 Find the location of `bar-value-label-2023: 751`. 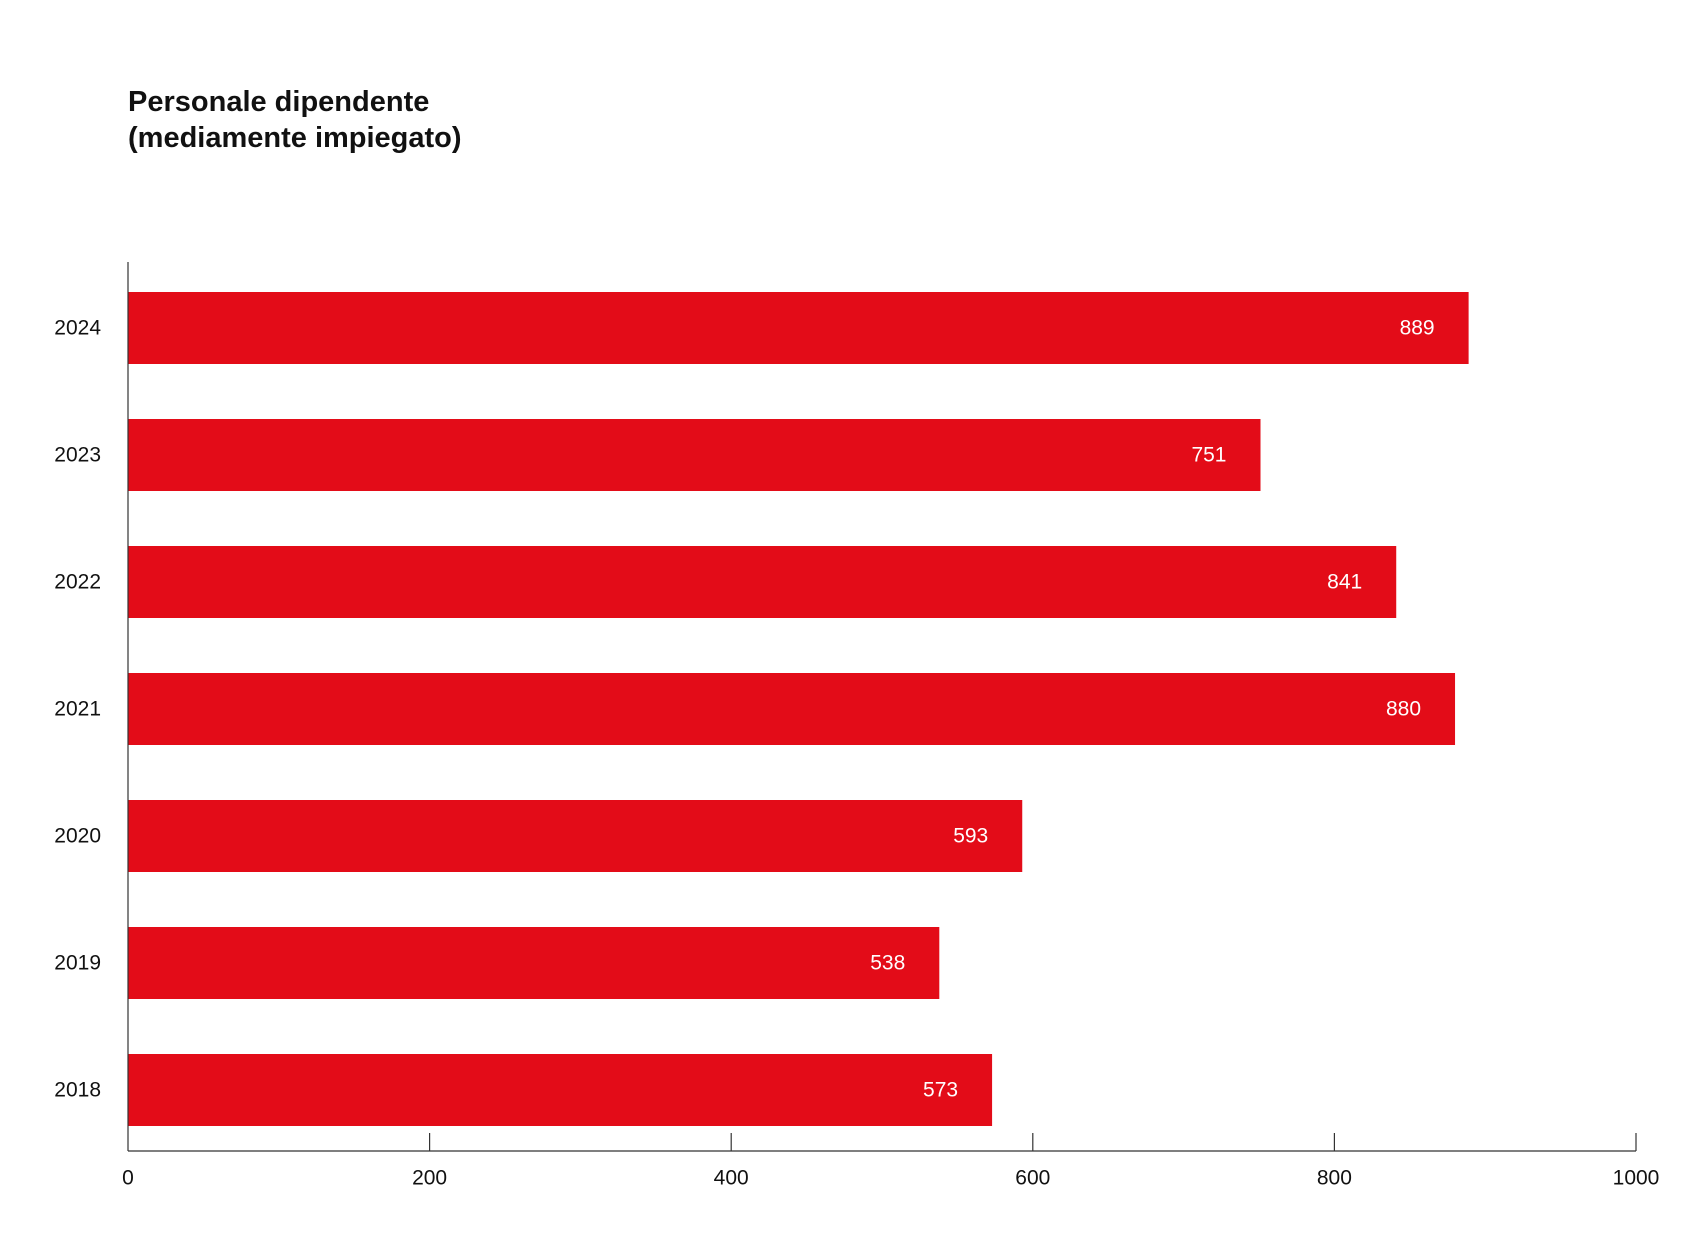

bar-value-label-2023: 751 is located at coordinates (1208, 455).